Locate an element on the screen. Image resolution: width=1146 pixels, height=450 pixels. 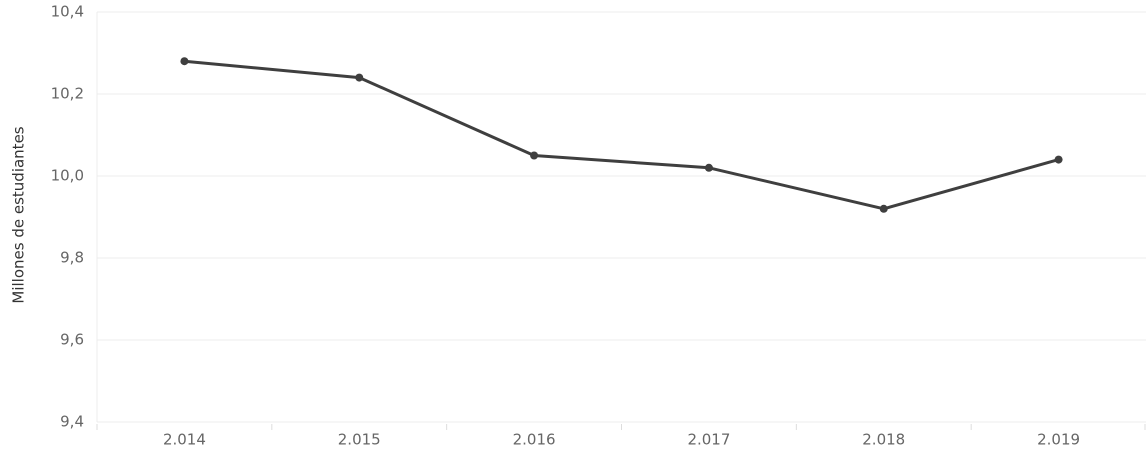
x-tick-label: 2.018 is located at coordinates (883, 440).